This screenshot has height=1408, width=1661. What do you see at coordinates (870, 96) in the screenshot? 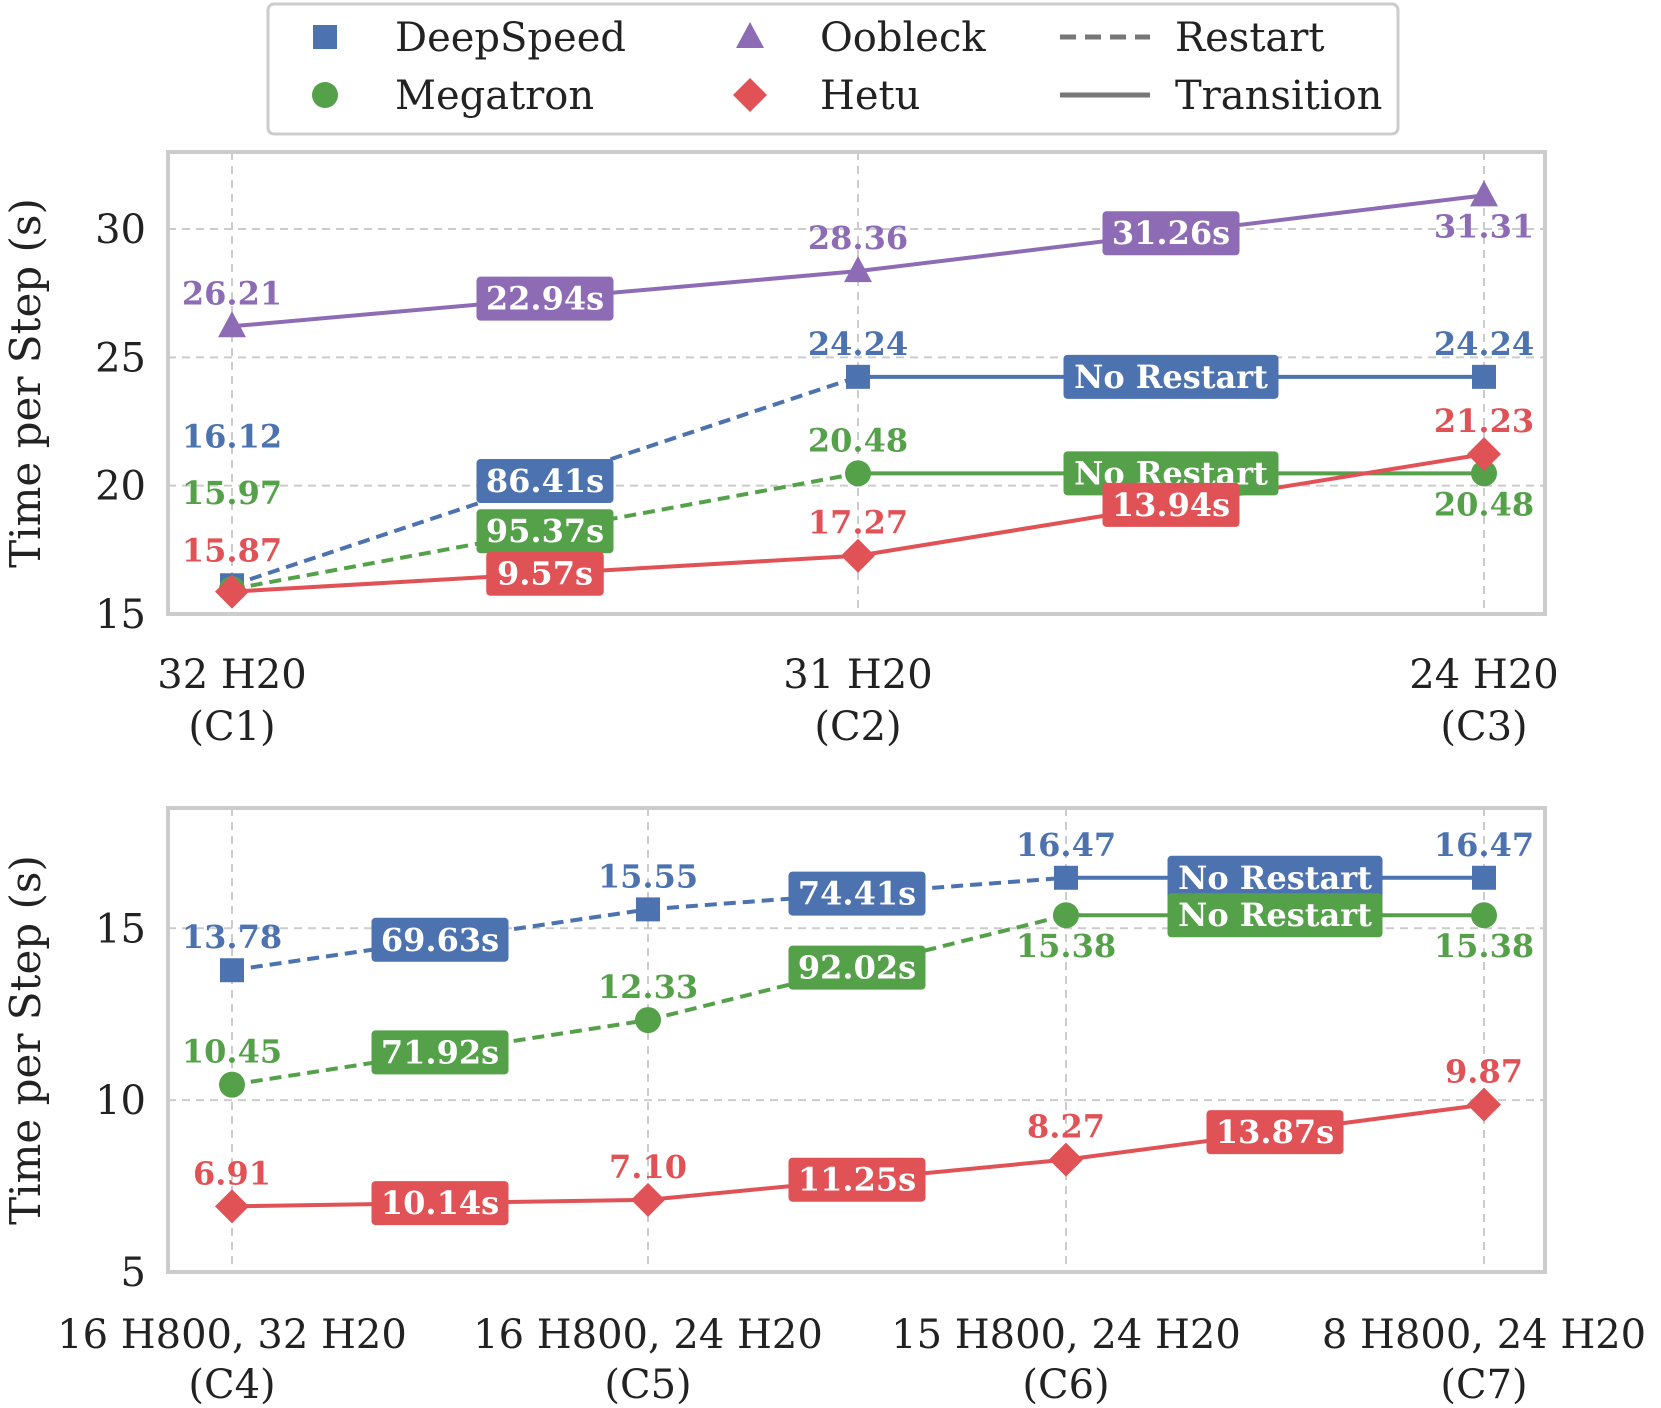
I see `legend-label: Hetu` at bounding box center [870, 96].